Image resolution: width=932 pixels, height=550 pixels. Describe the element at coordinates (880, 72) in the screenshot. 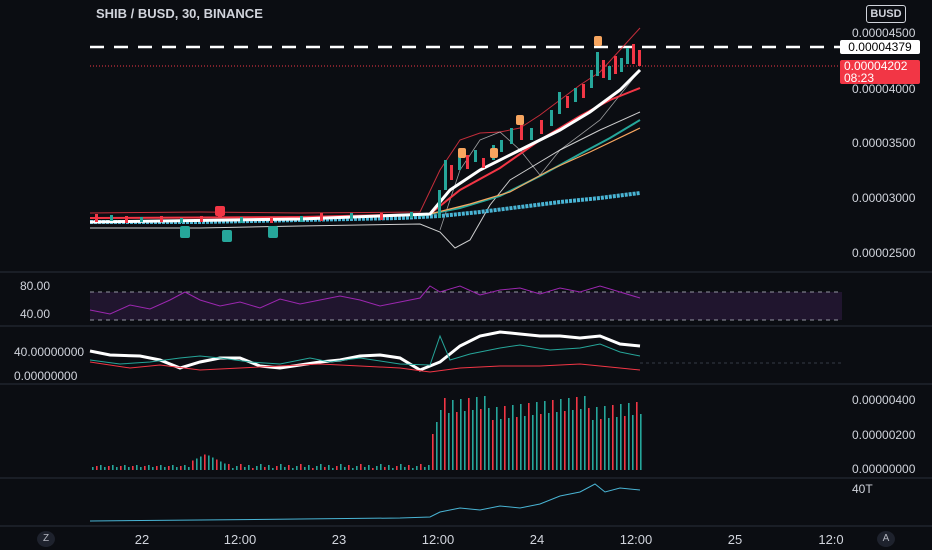

I see `last-price-tag: 0.00004202 08:23` at that location.